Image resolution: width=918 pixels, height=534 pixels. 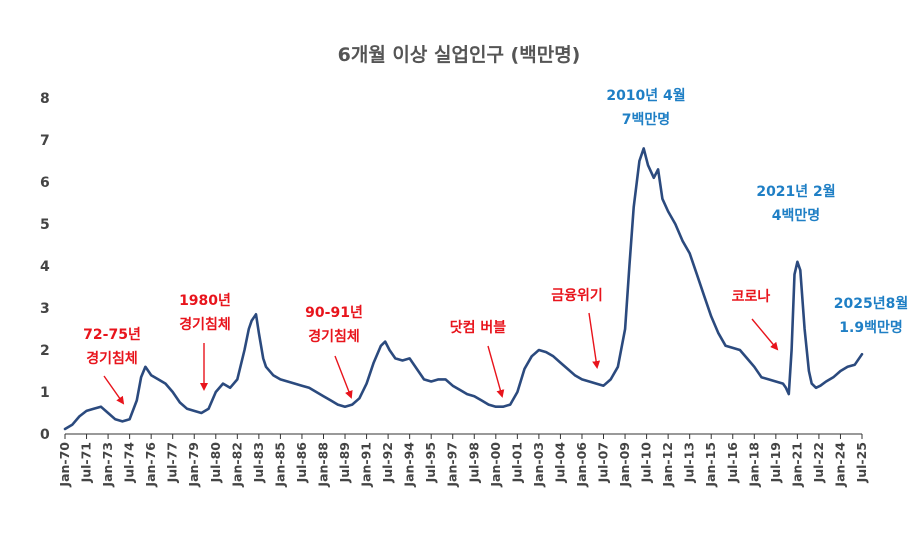 I want to click on x-tick-label: Jul-22, so click(x=818, y=462).